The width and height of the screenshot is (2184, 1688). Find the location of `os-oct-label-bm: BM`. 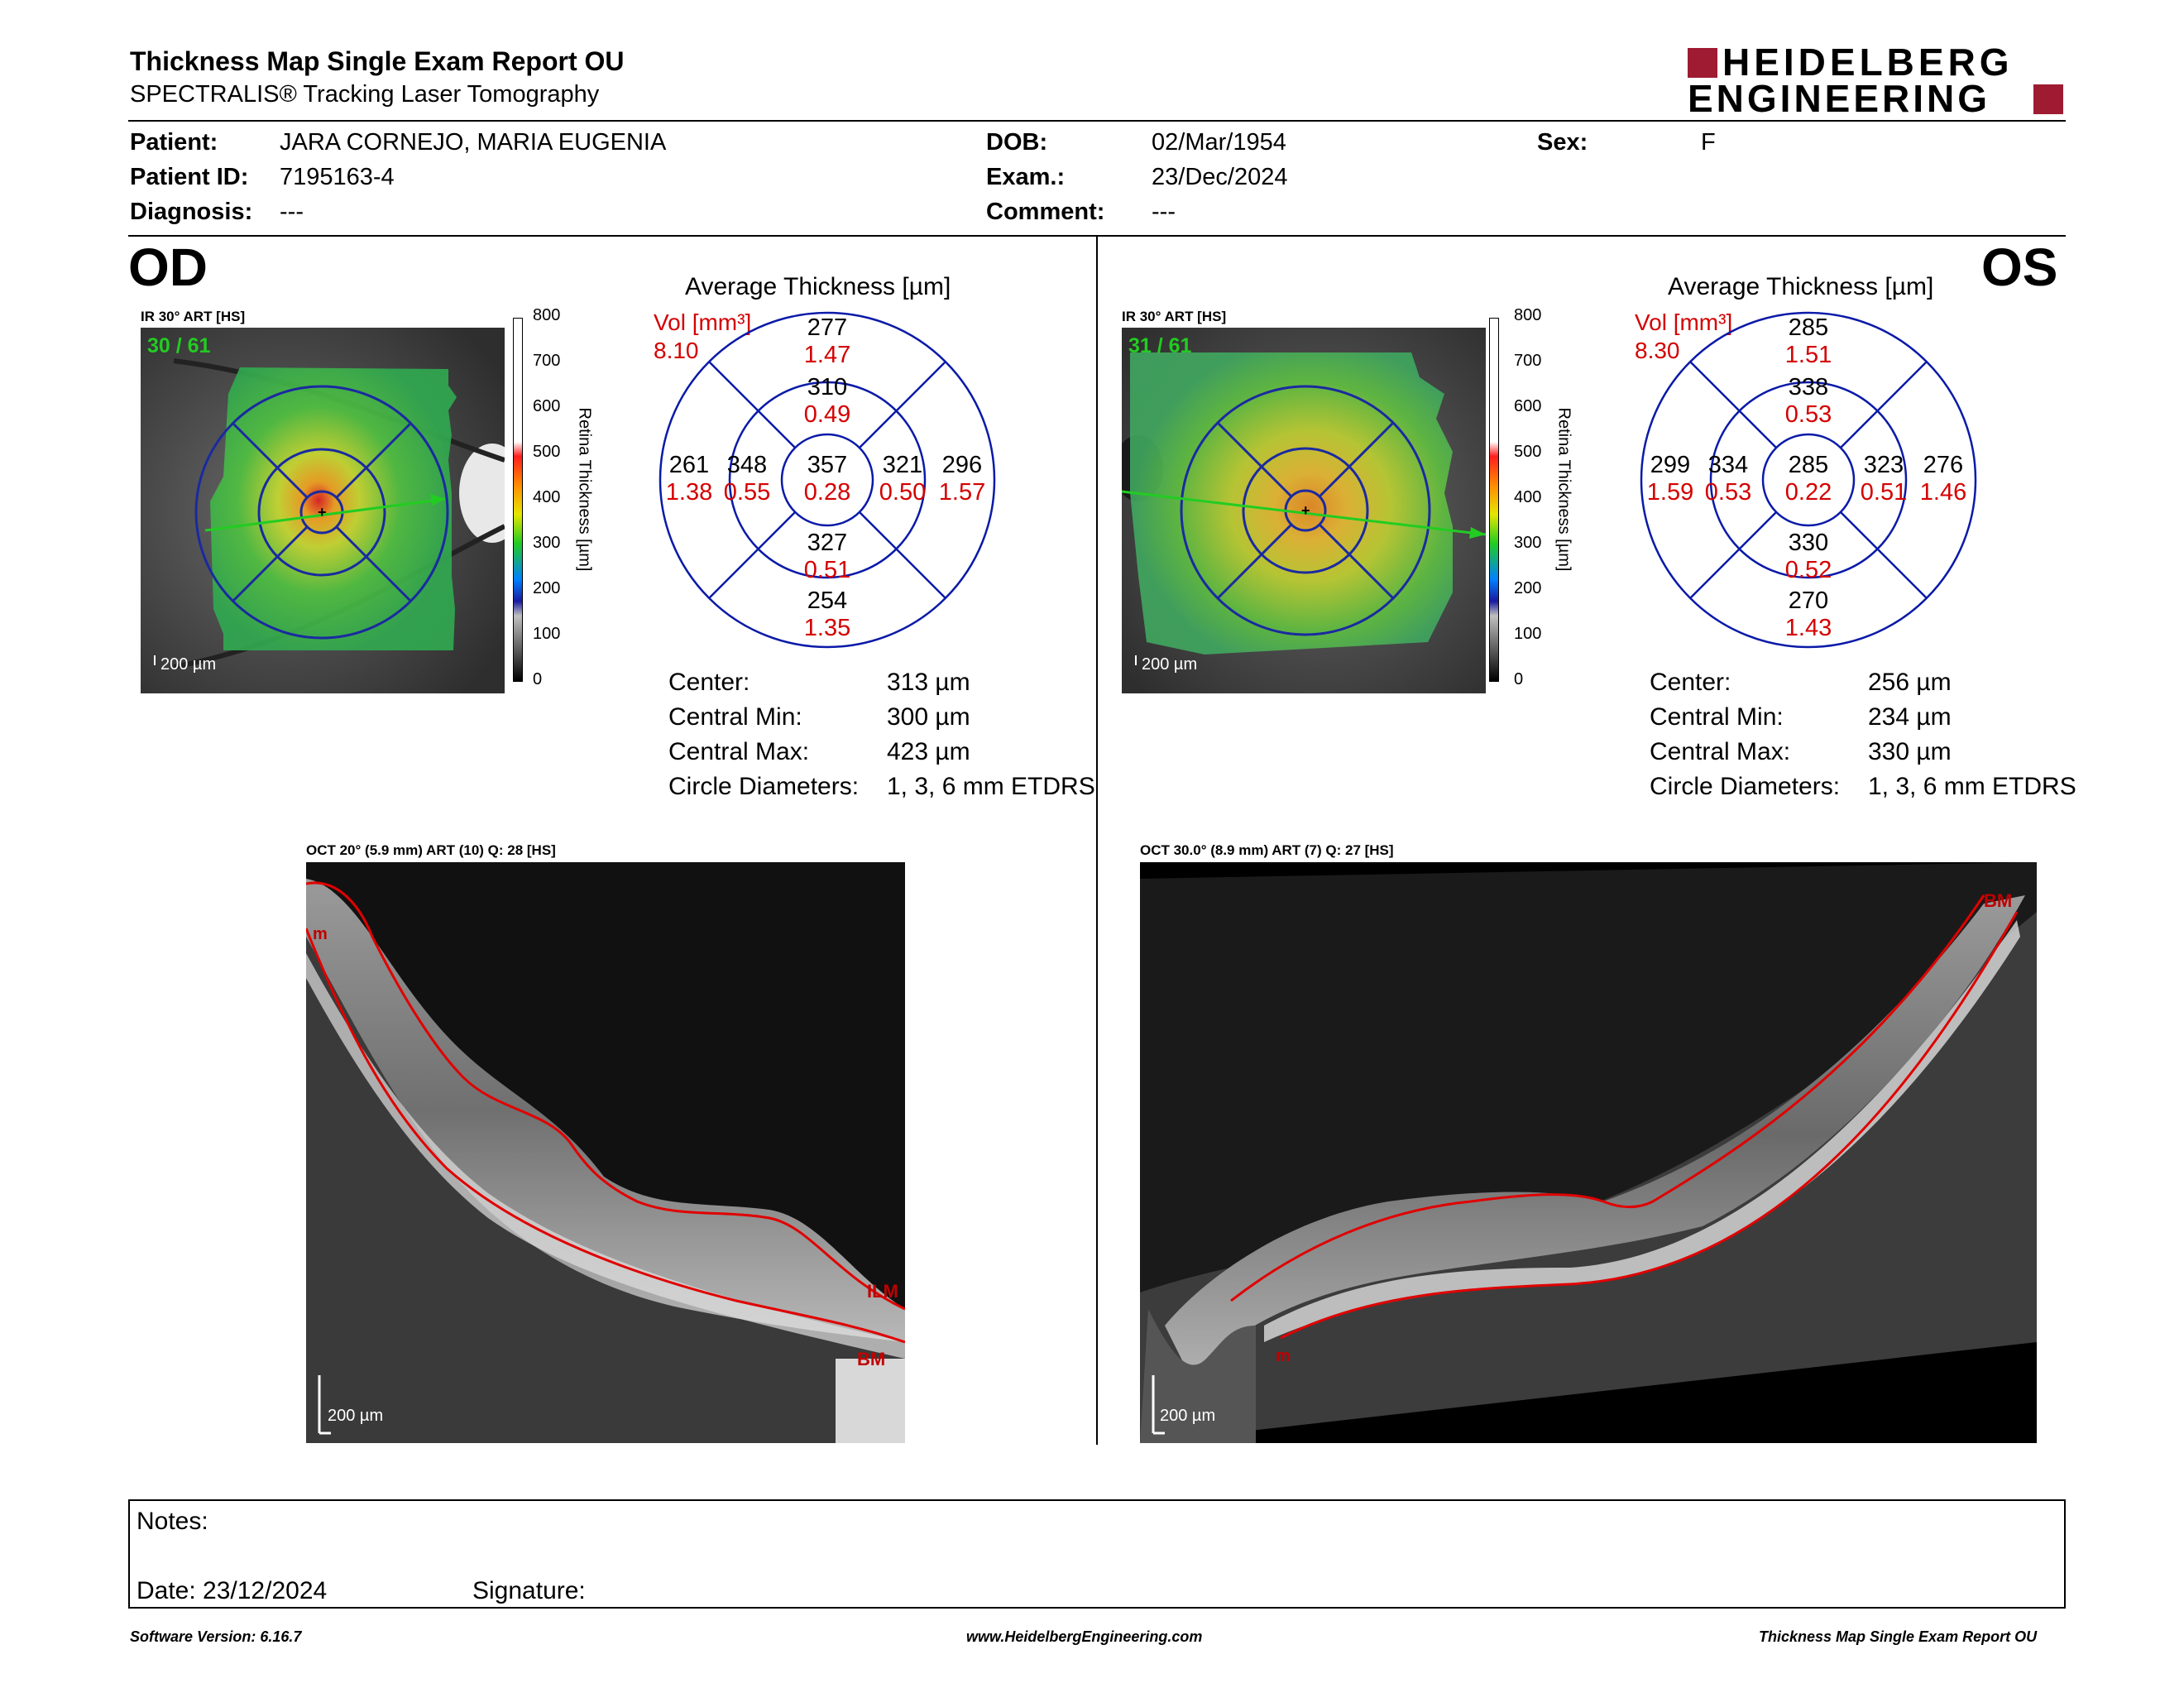

os-oct-label-bm: BM is located at coordinates (1998, 900).